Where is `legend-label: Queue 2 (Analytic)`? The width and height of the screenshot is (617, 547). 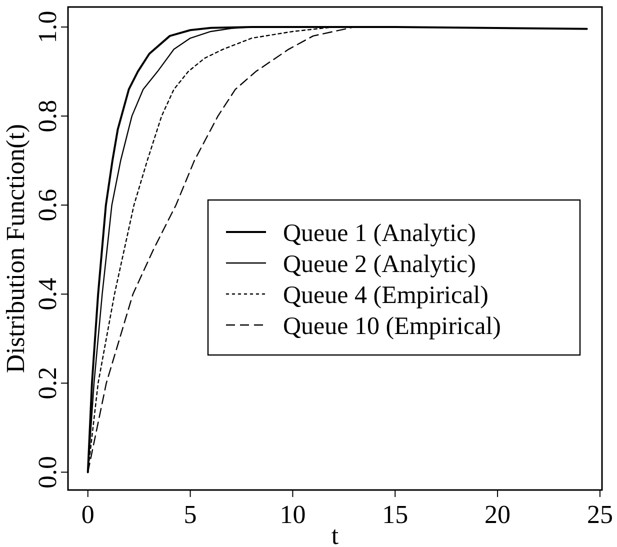
legend-label: Queue 2 (Analytic) is located at coordinates (379, 264).